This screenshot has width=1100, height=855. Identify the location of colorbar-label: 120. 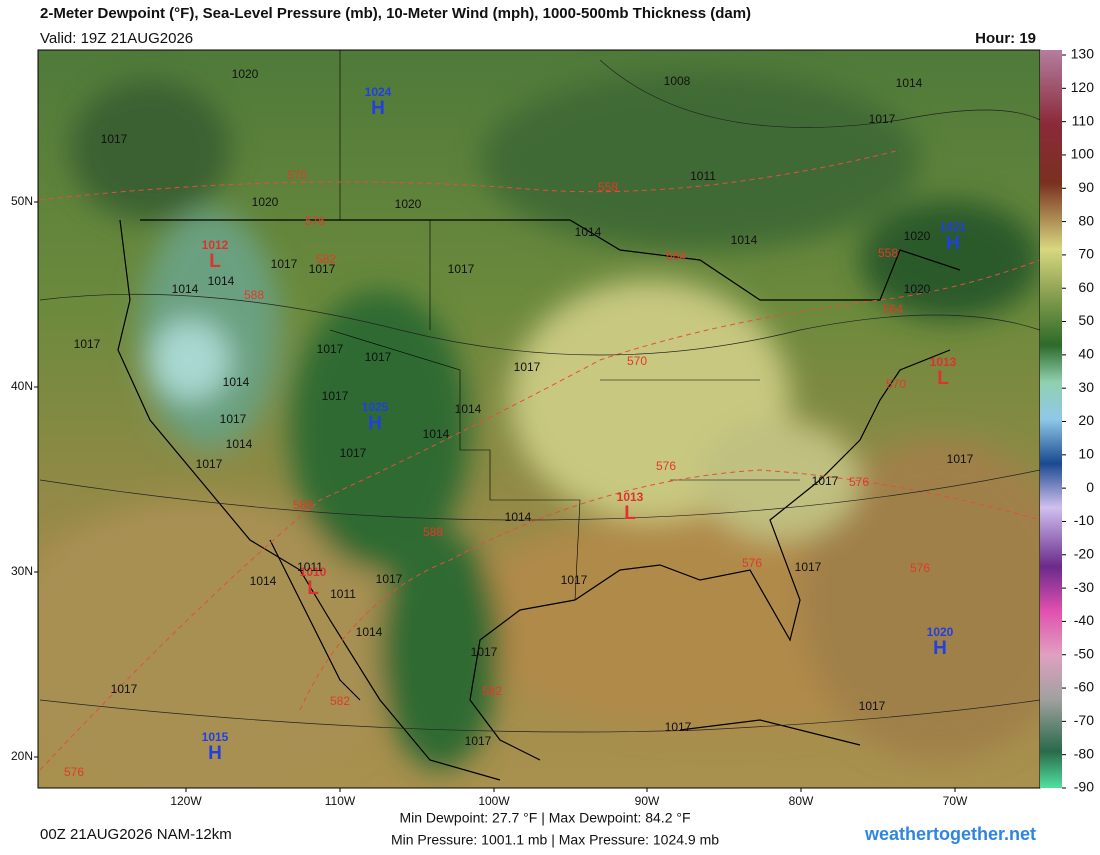
(1083, 87).